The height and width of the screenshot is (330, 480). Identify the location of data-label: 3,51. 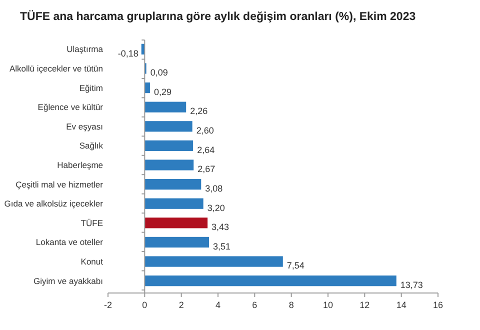
(222, 246).